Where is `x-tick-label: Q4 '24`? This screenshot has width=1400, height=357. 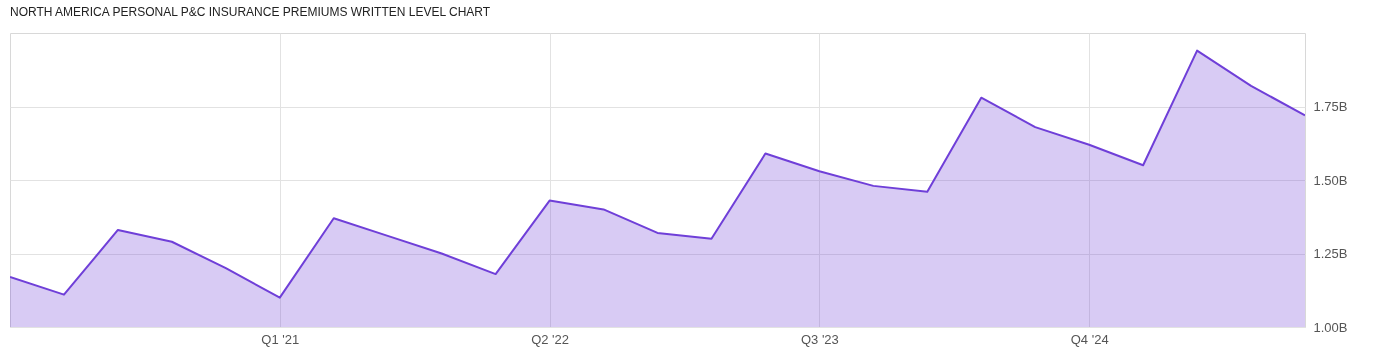
x-tick-label: Q4 '24 is located at coordinates (1089, 339).